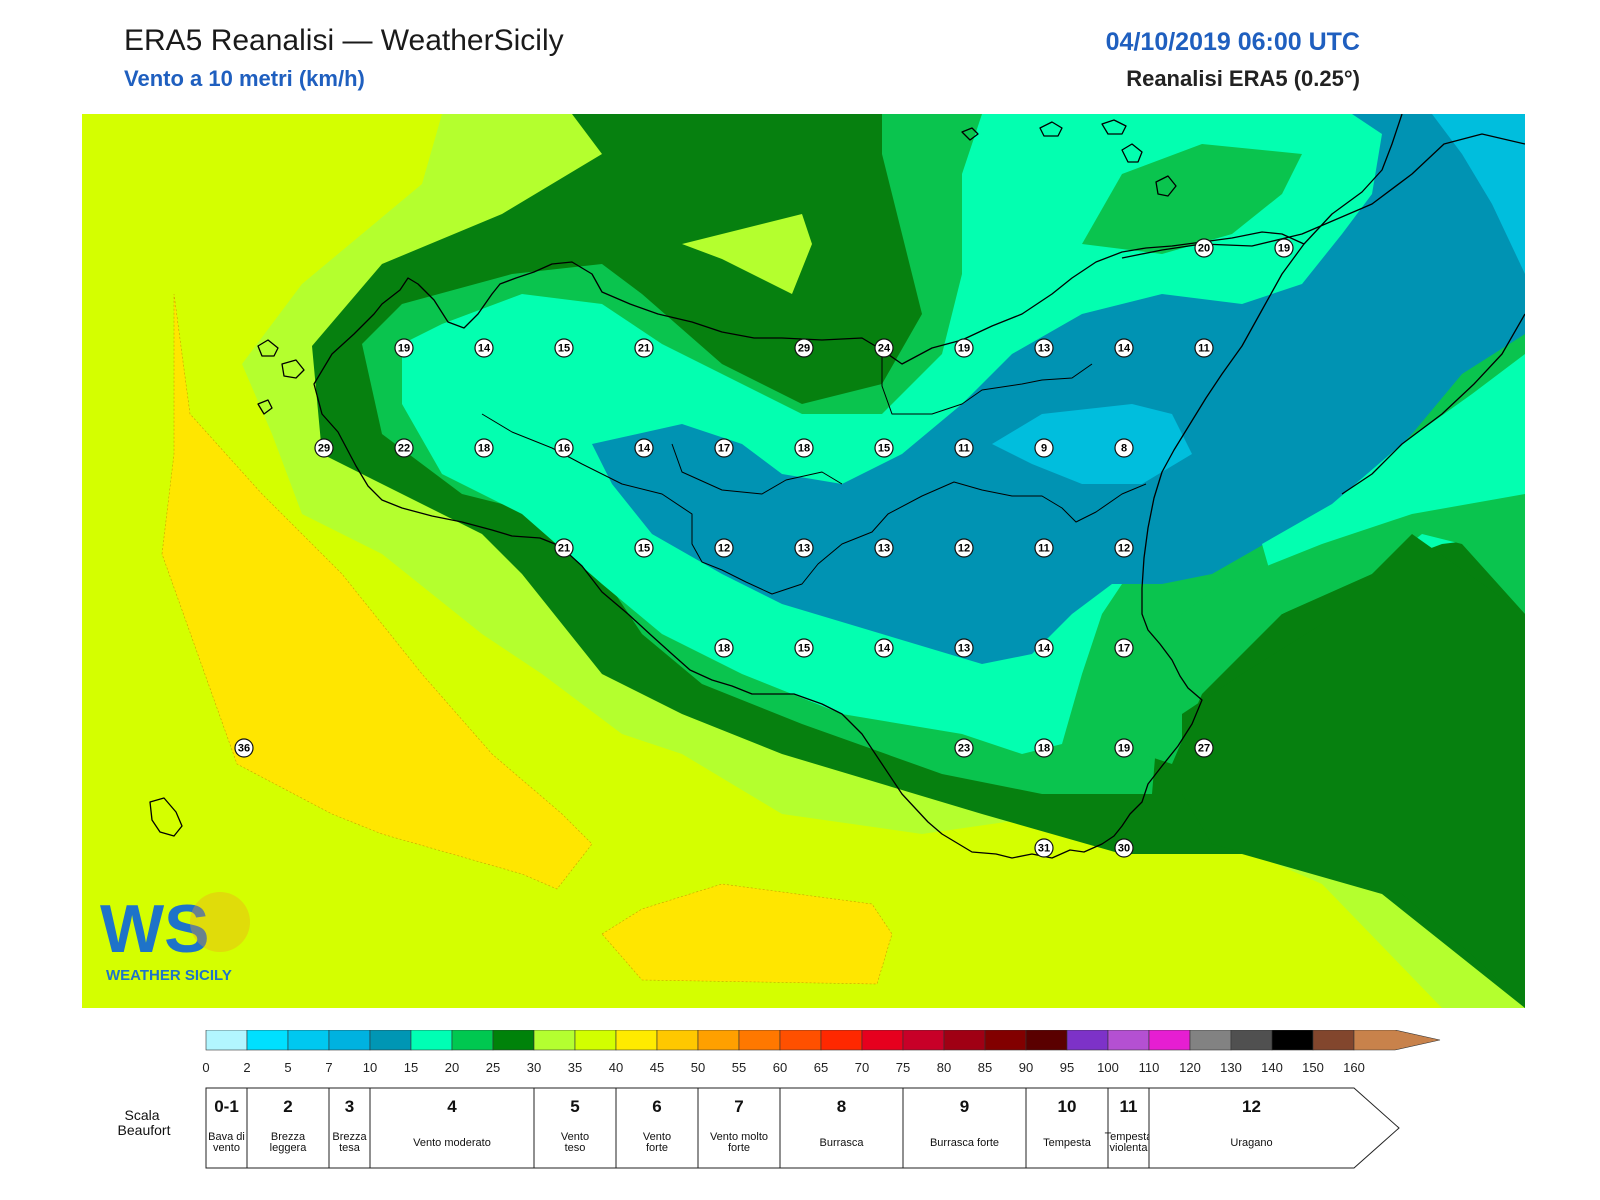 This screenshot has width=1600, height=1200. I want to click on station-value-marker: 18, so click(804, 448).